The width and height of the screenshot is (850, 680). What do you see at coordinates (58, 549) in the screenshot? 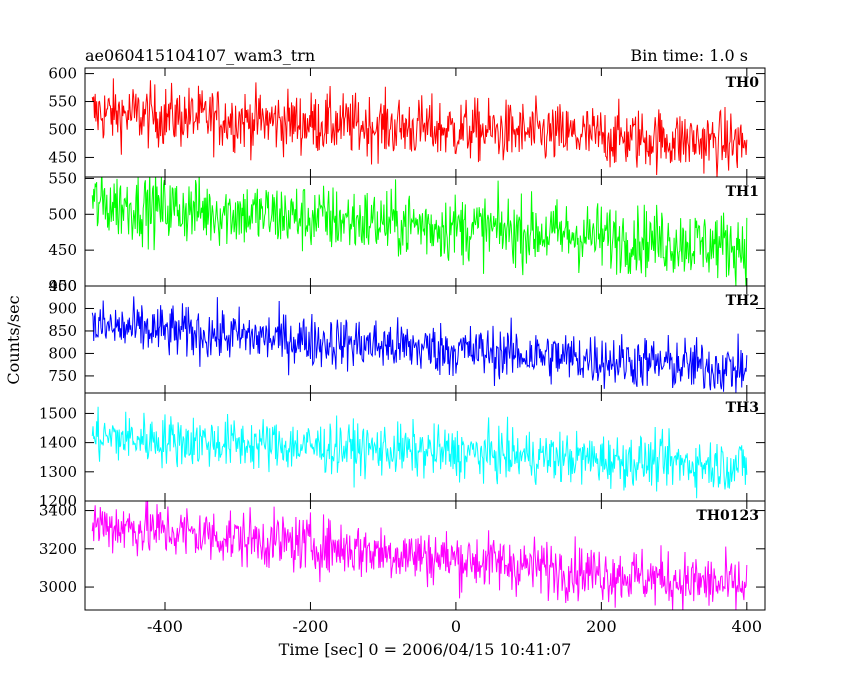
I see `y-tick-label: 3200` at bounding box center [58, 549].